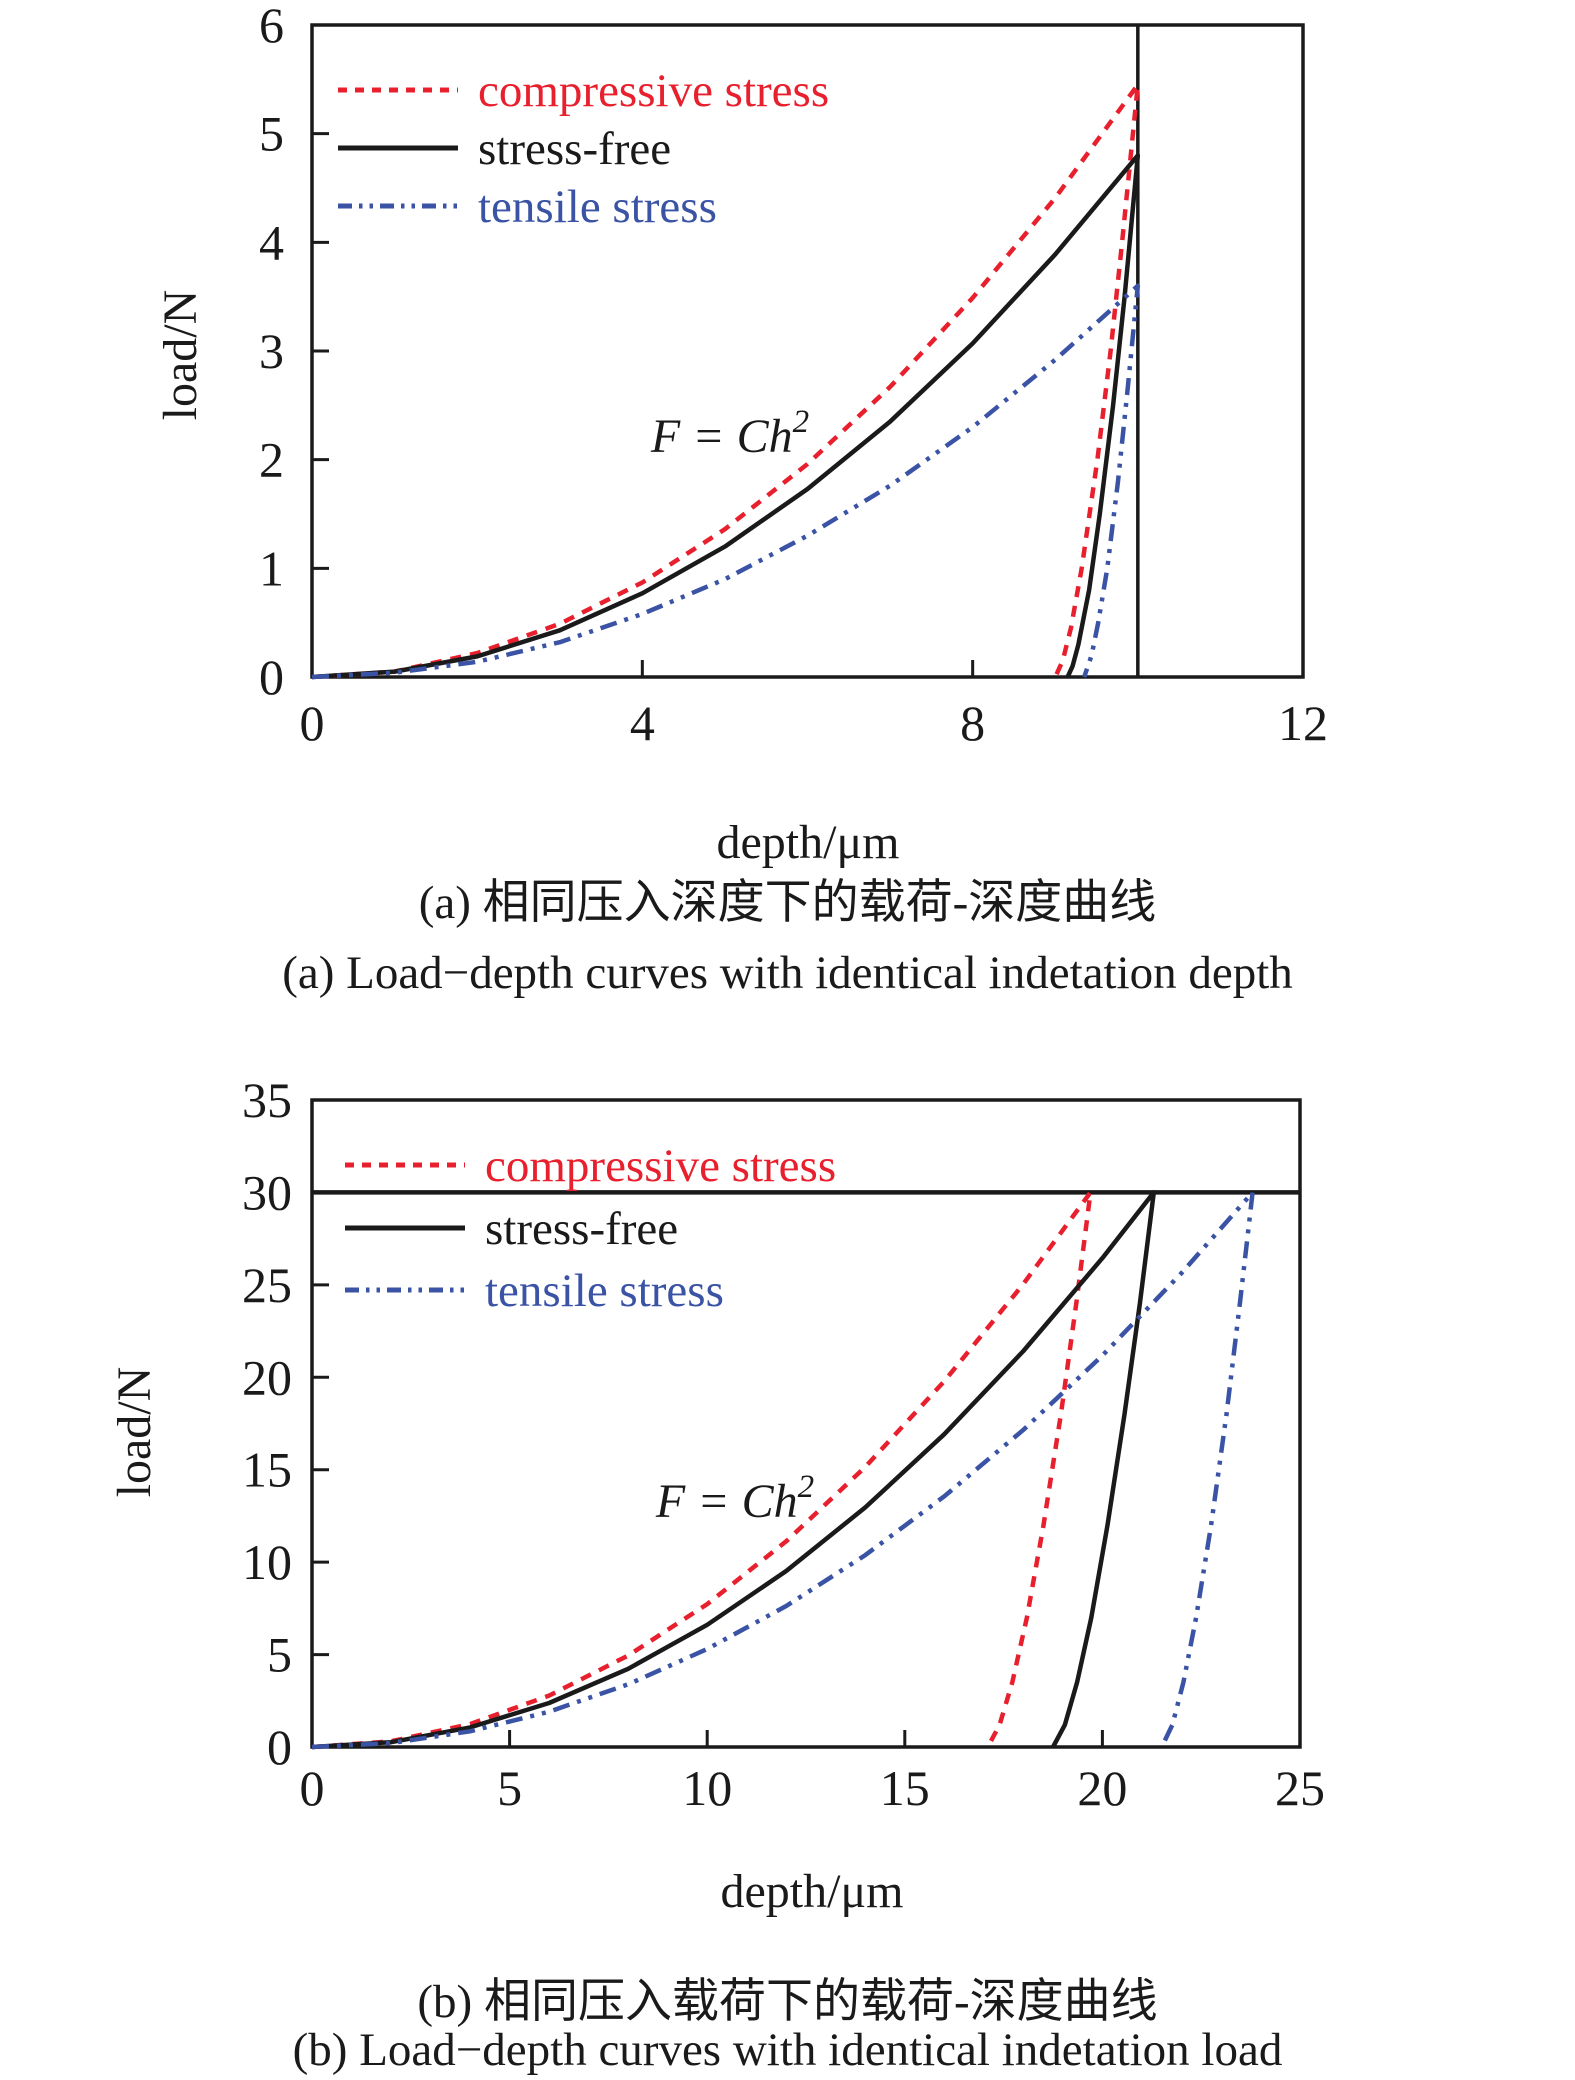 The height and width of the screenshot is (2080, 1575). What do you see at coordinates (729, 433) in the screenshot?
I see `chart-a-formula-annotation: F = Ch2` at bounding box center [729, 433].